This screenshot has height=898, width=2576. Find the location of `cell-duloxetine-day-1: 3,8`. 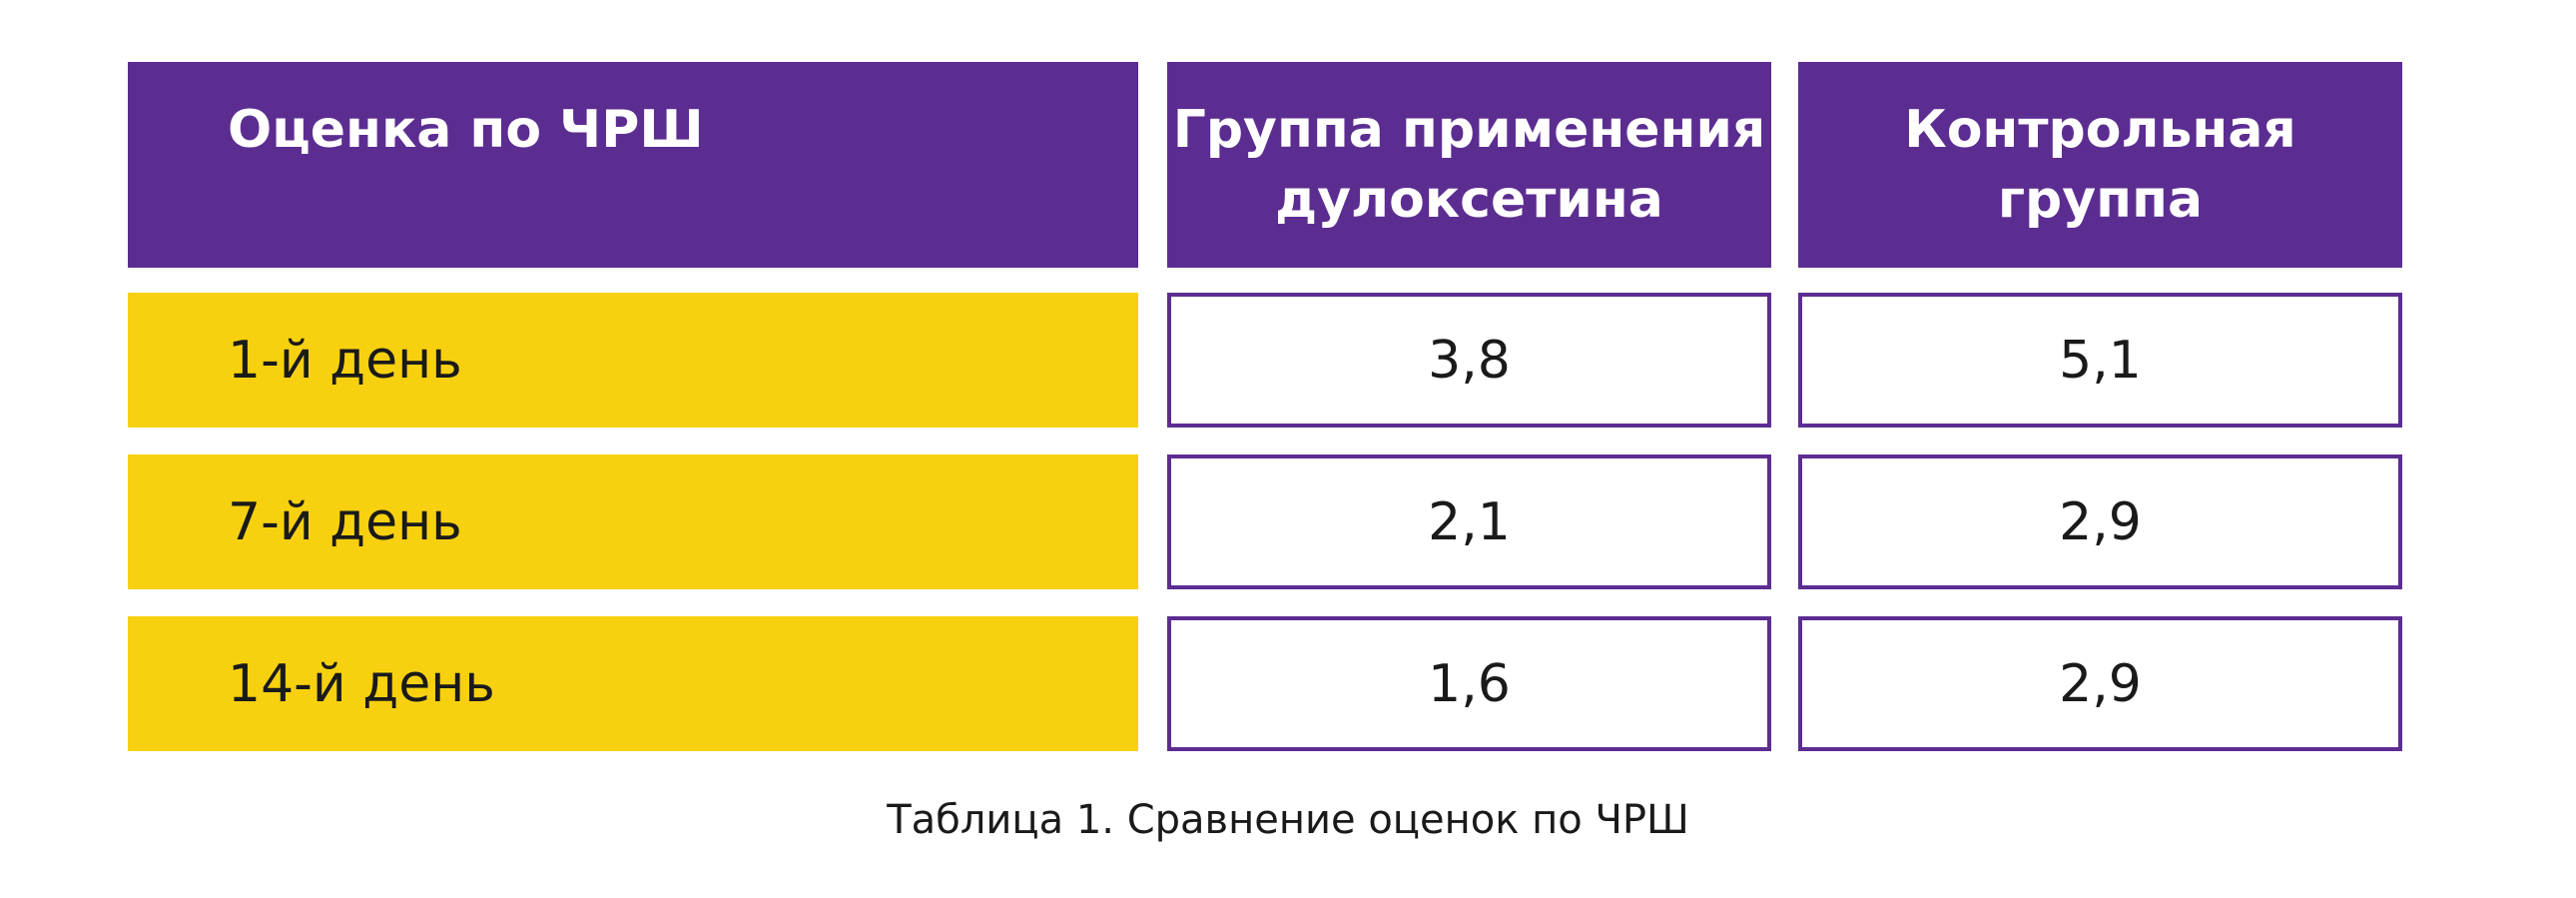

cell-duloxetine-day-1: 3,8 is located at coordinates (1469, 360).